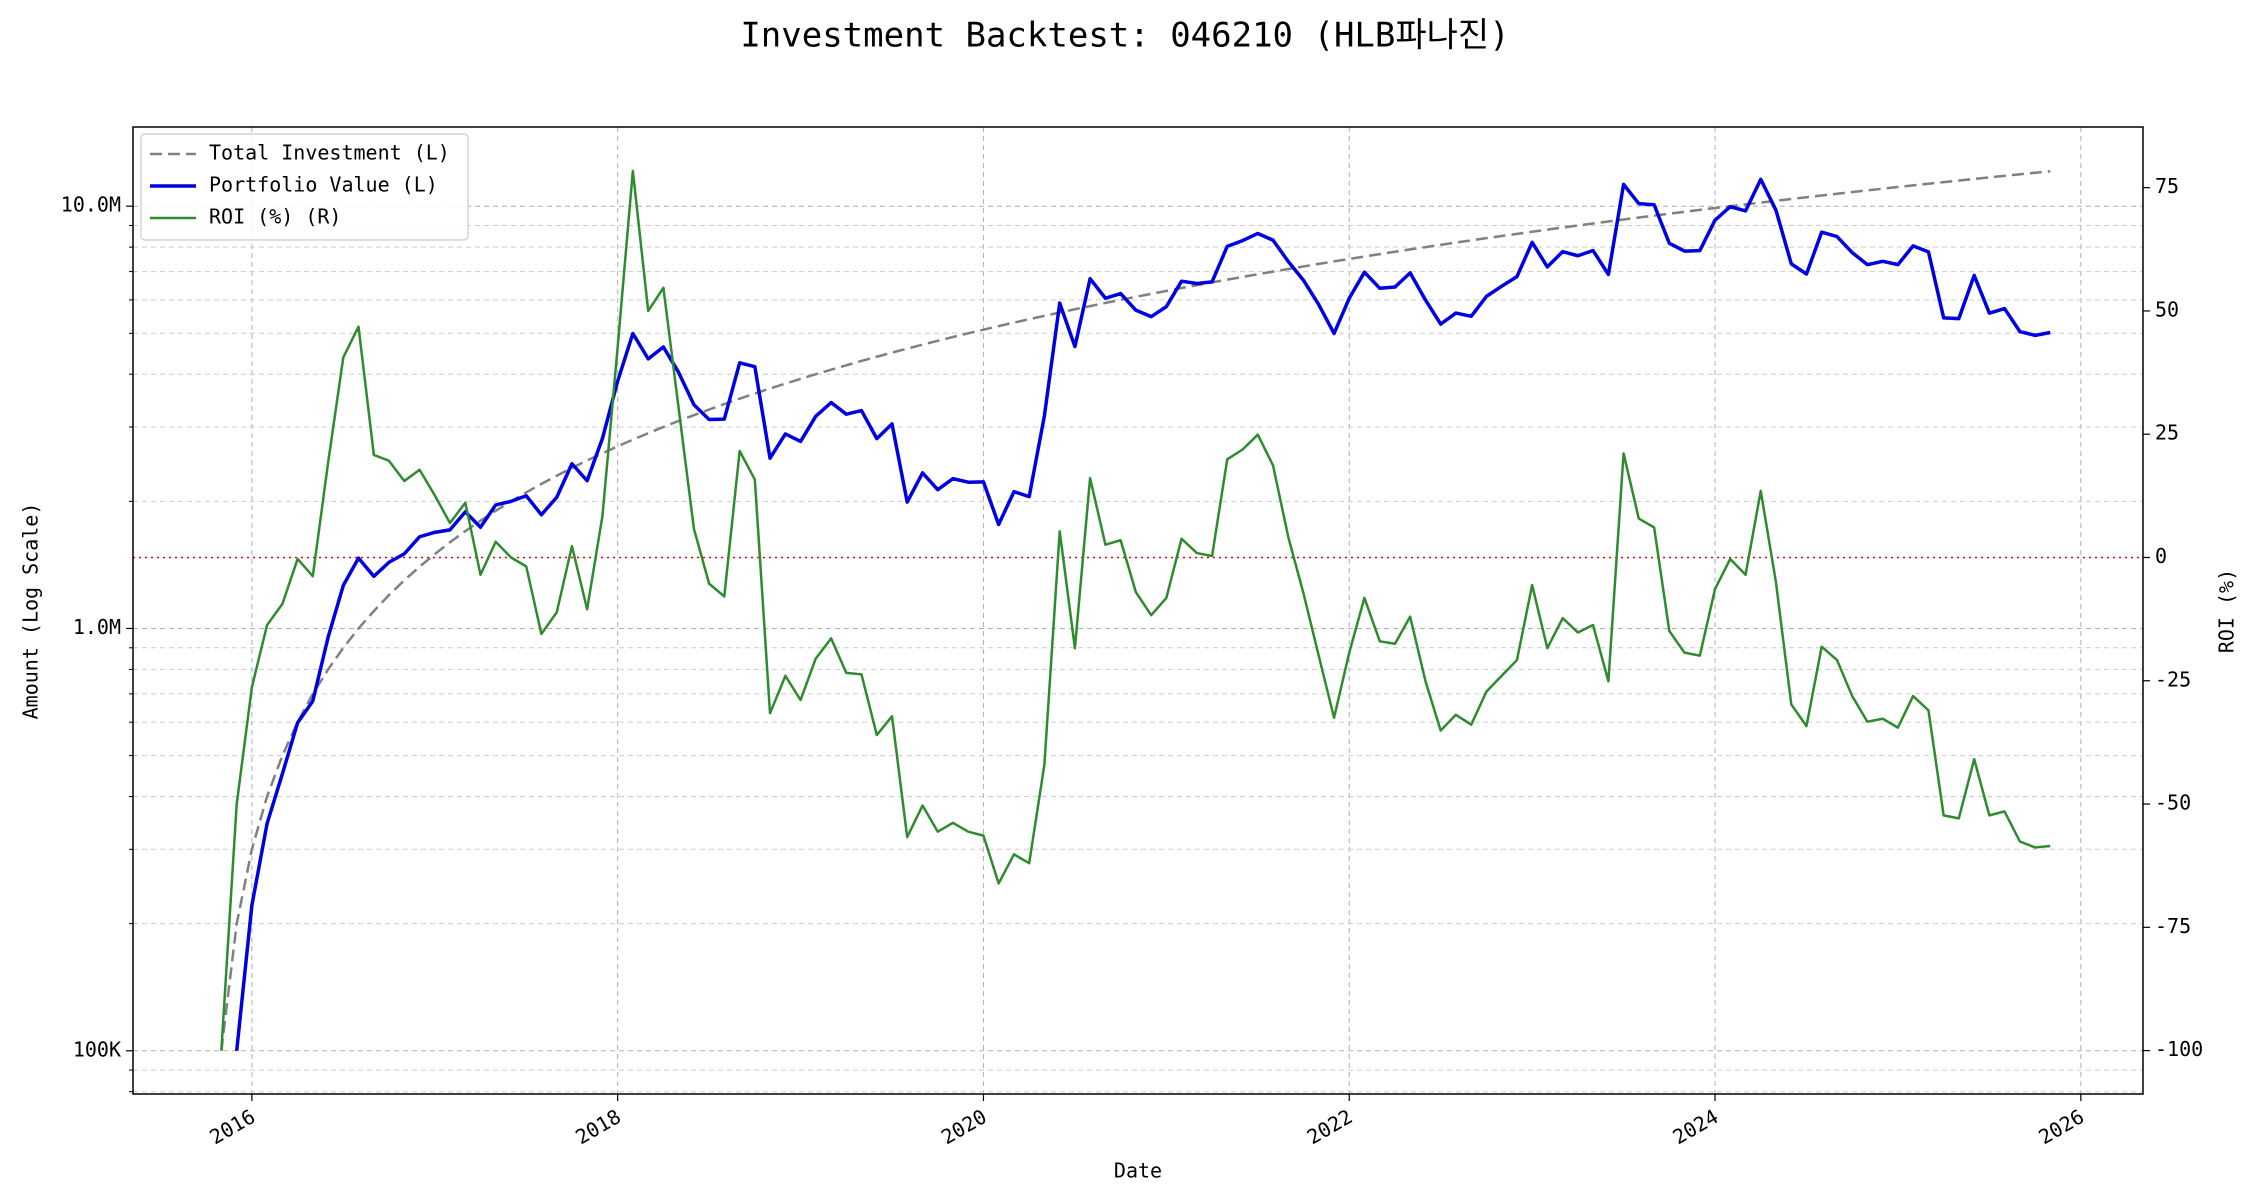 The height and width of the screenshot is (1200, 2250). Describe the element at coordinates (2167, 433) in the screenshot. I see `y2-tick-label: 25` at that location.